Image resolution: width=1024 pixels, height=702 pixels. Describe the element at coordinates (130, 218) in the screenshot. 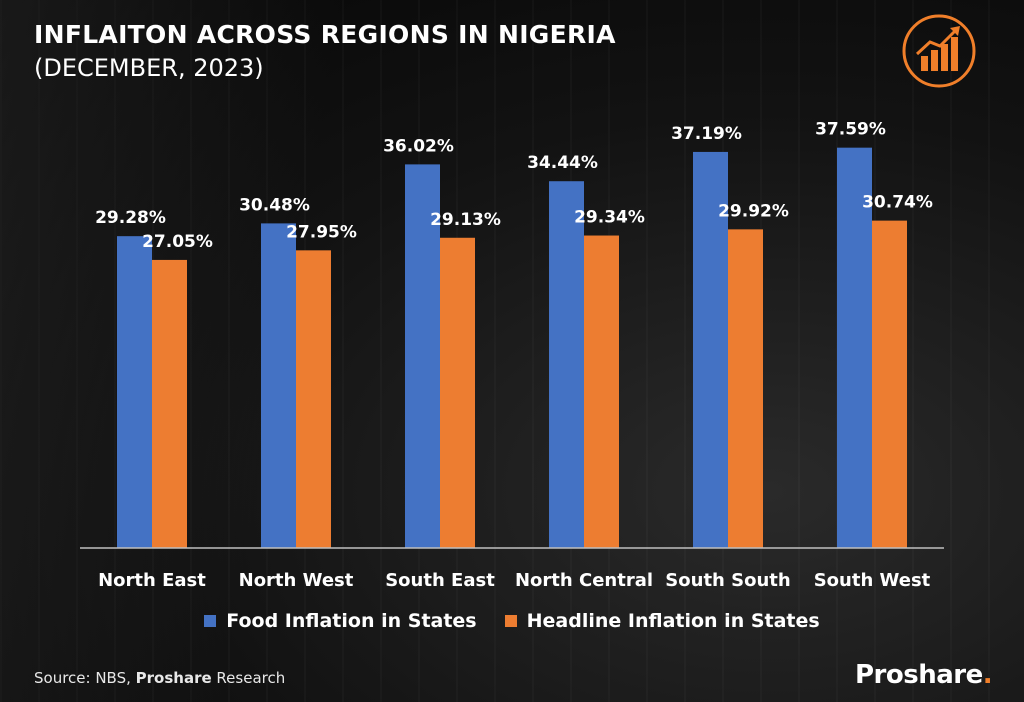

I see `data-label-food-0: 29.28%` at that location.